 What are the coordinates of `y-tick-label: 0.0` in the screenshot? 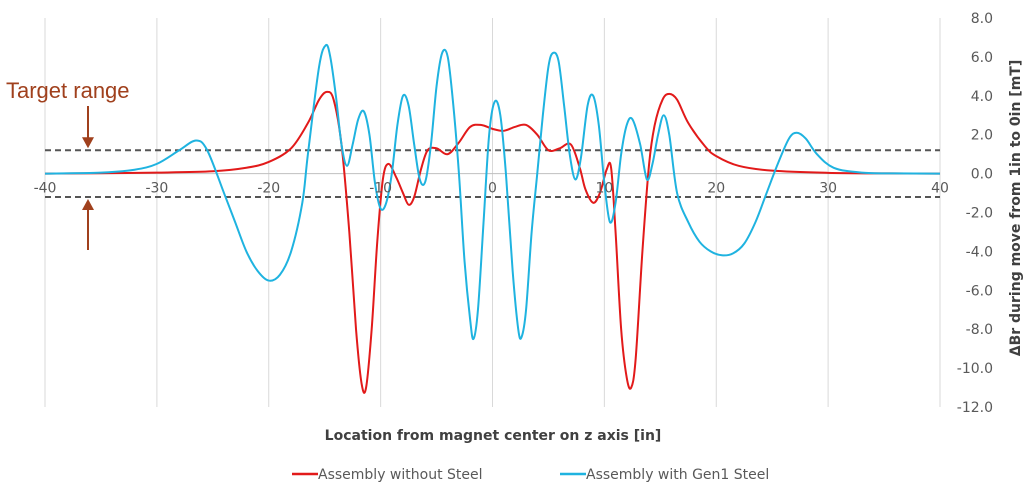 It's located at (982, 175).